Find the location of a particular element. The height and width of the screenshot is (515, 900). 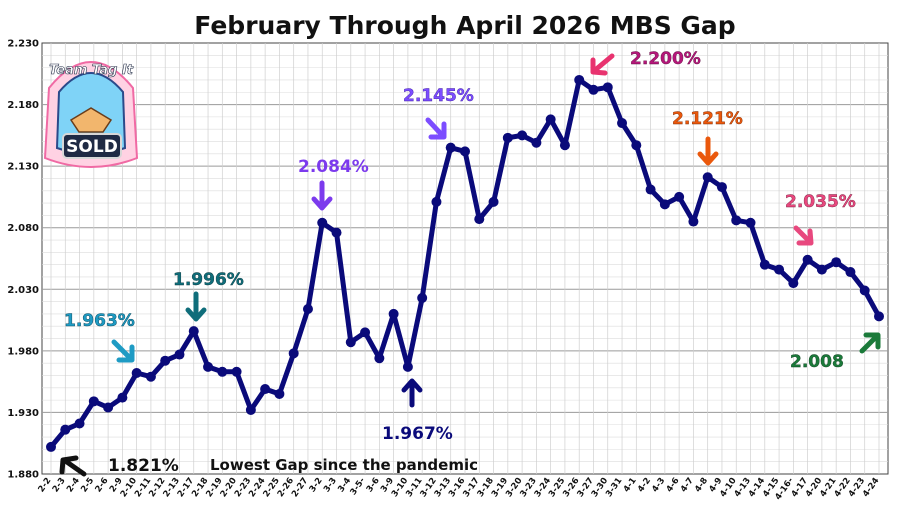

annotation-2-145: 2.145% is located at coordinates (438, 96).